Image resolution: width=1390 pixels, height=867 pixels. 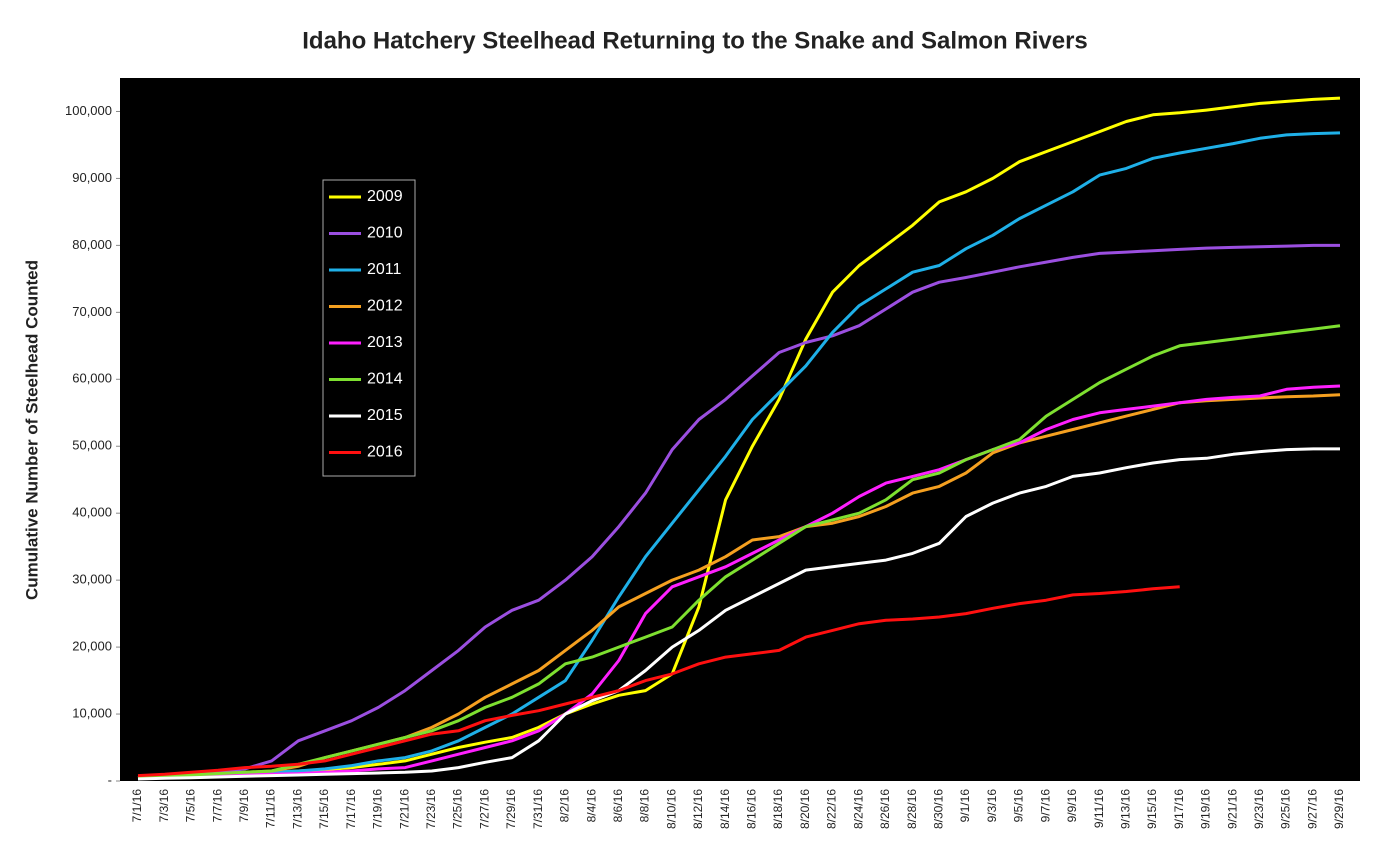 What do you see at coordinates (385, 342) in the screenshot?
I see `legend-label: 2013` at bounding box center [385, 342].